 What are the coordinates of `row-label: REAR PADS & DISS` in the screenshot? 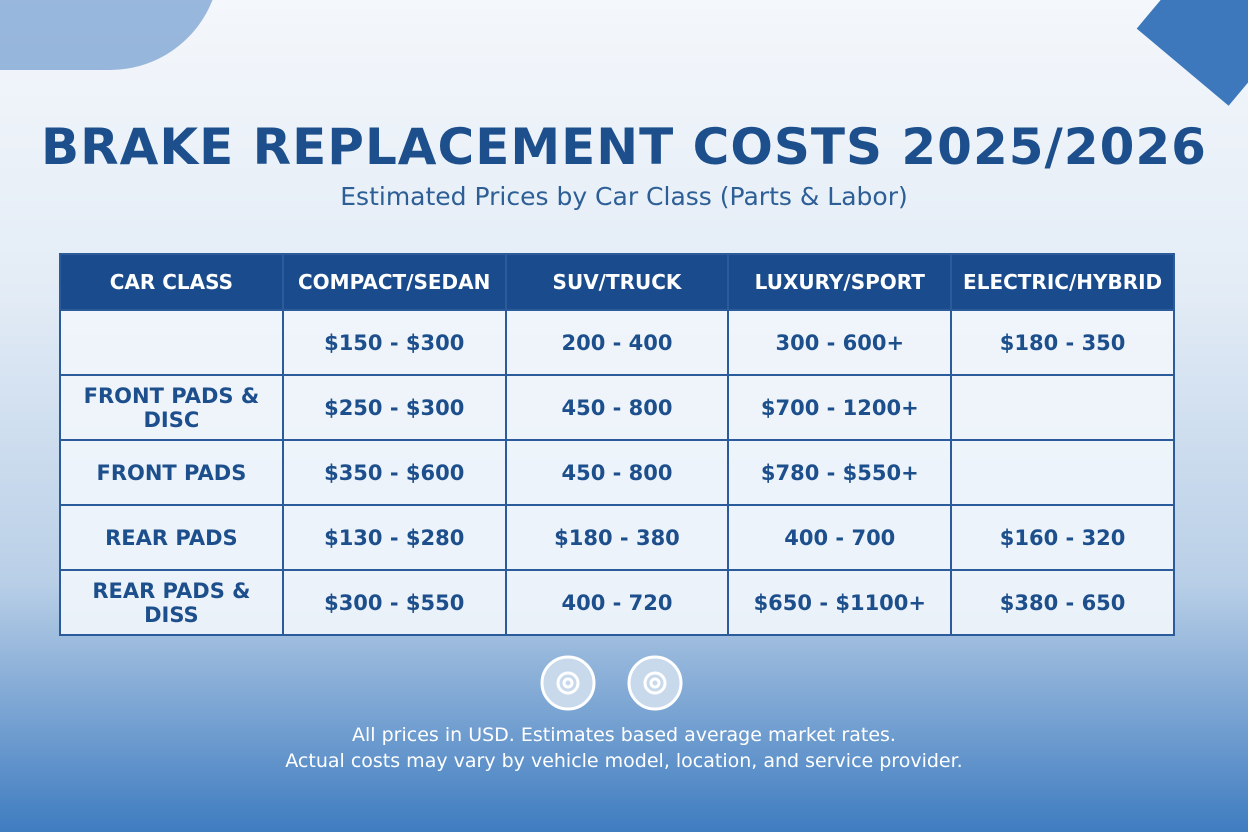 It's located at (171, 602).